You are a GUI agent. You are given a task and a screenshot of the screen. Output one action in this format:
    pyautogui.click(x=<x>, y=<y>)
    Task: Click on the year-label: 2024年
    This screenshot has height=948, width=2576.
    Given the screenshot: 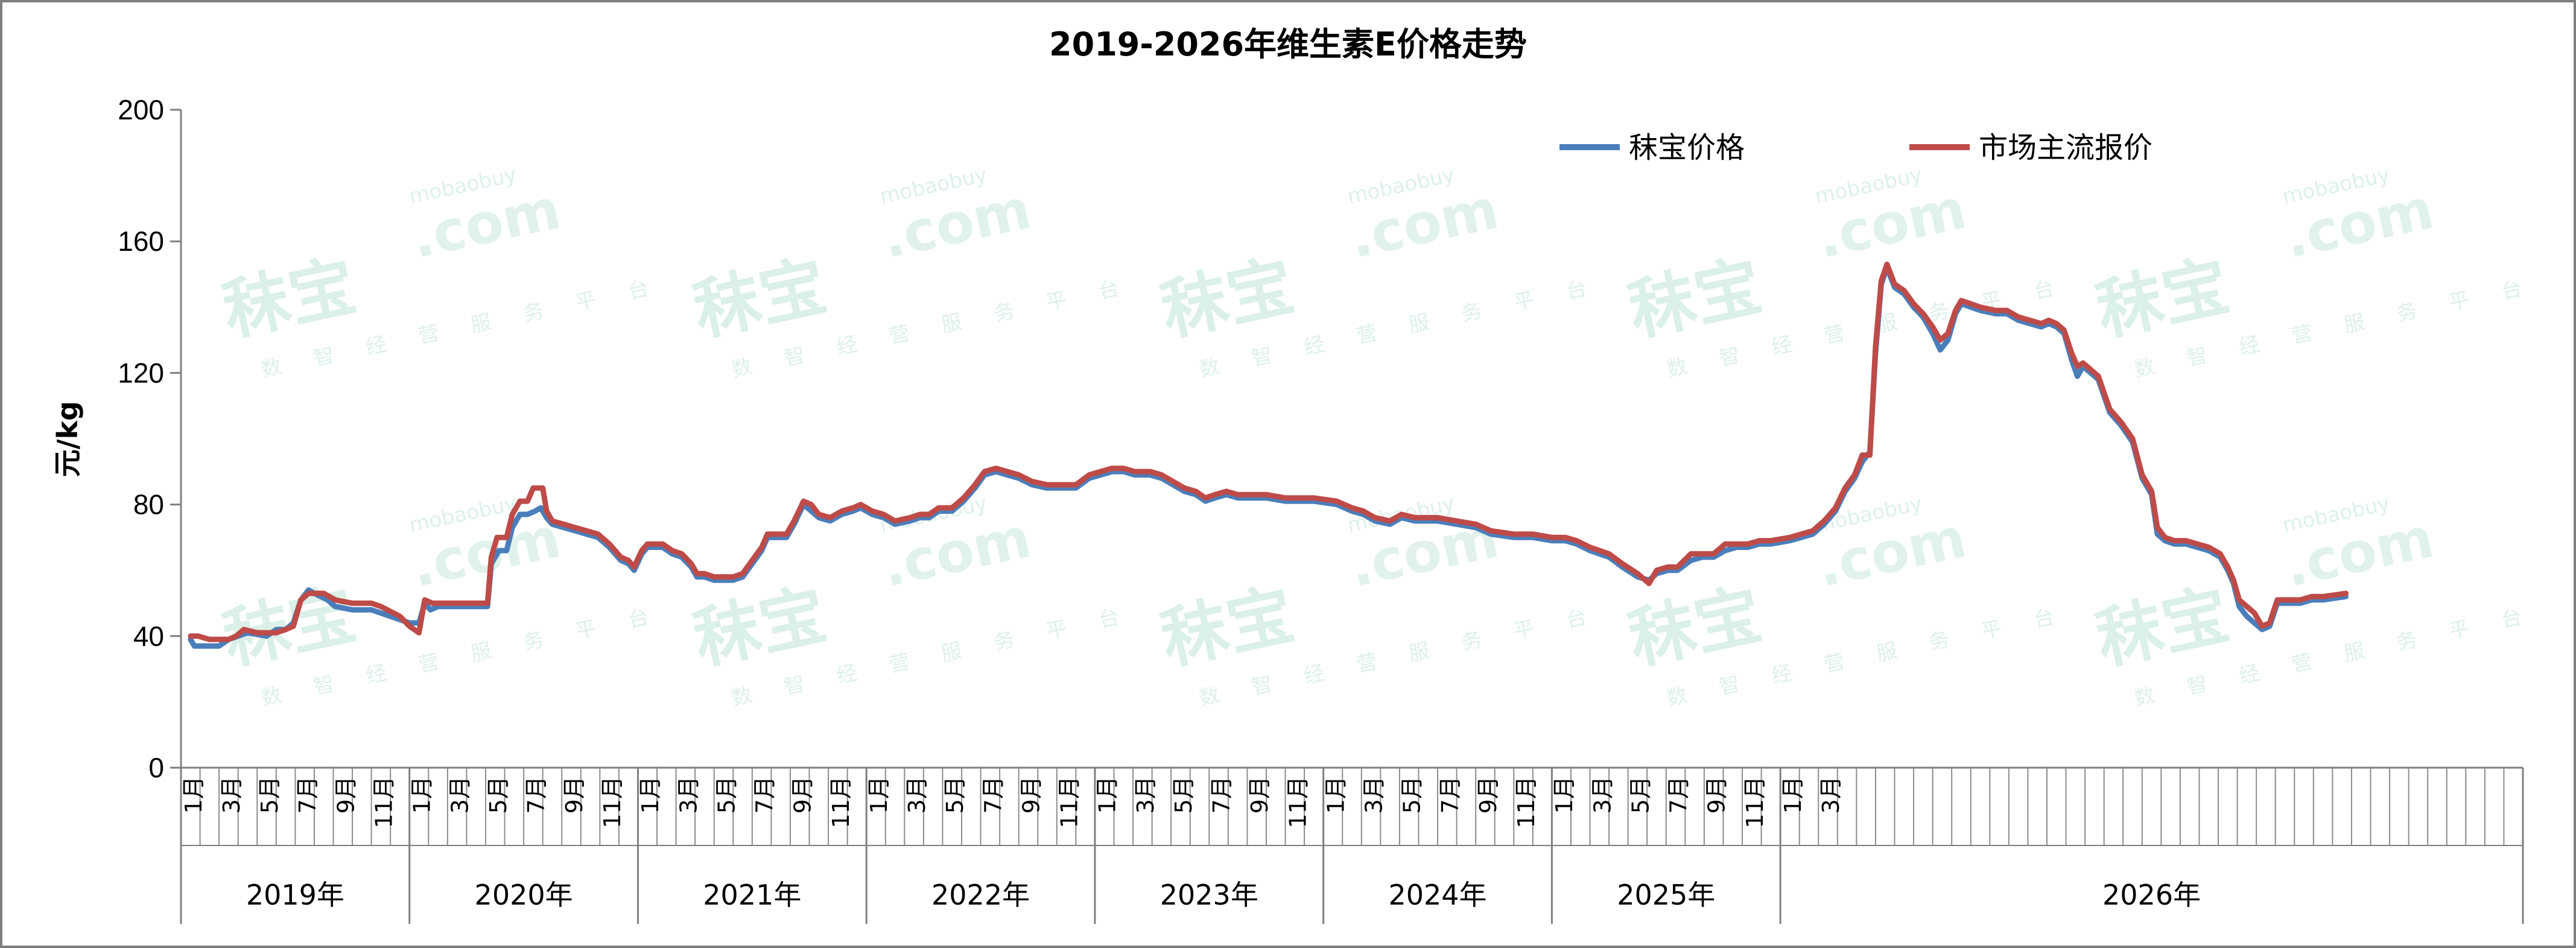 What is the action you would take?
    pyautogui.click(x=1437, y=895)
    